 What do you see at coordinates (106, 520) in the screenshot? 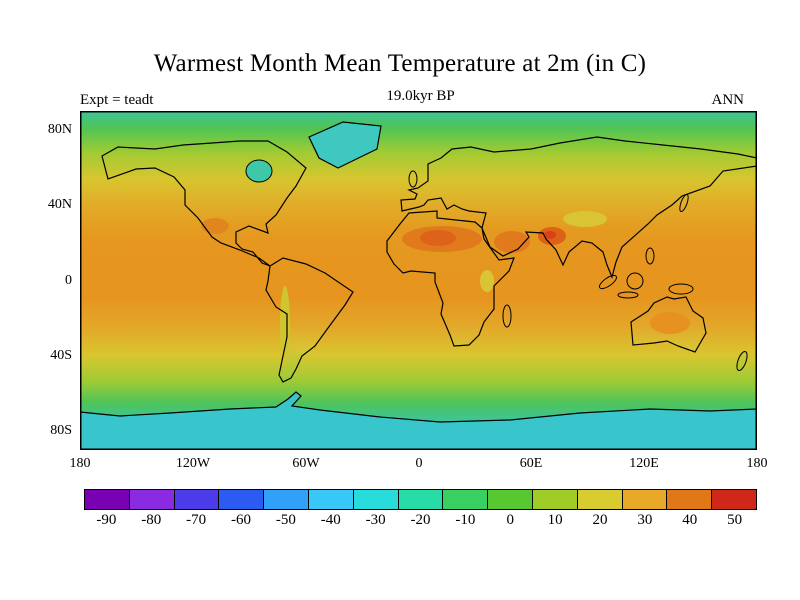
I see `colorbar-label: -90` at bounding box center [106, 520].